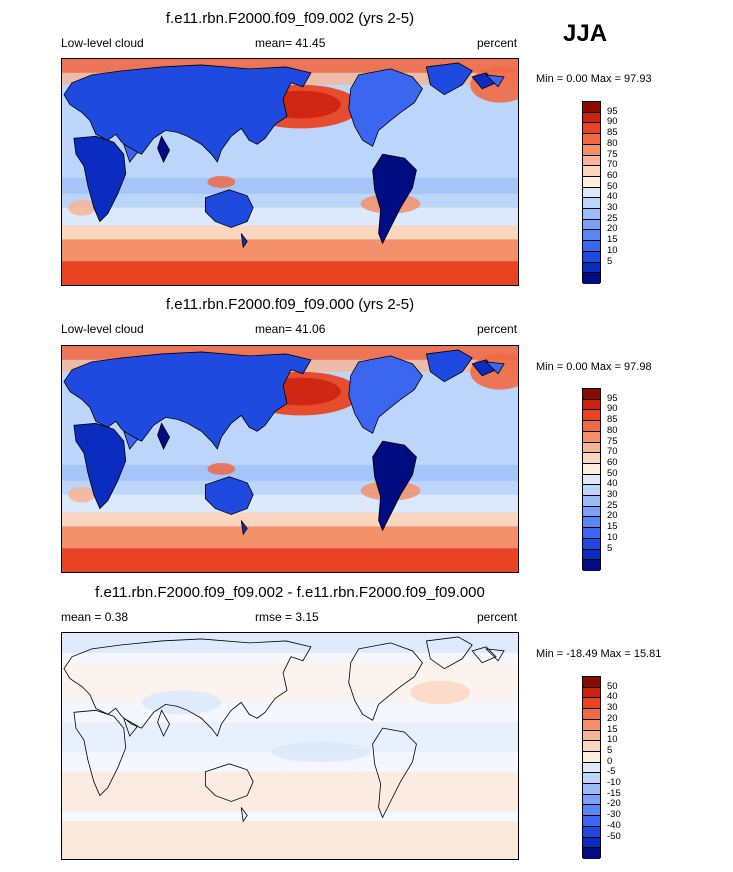 The height and width of the screenshot is (872, 733). What do you see at coordinates (612, 441) in the screenshot?
I see `colorbar-tick-label: 75` at bounding box center [612, 441].